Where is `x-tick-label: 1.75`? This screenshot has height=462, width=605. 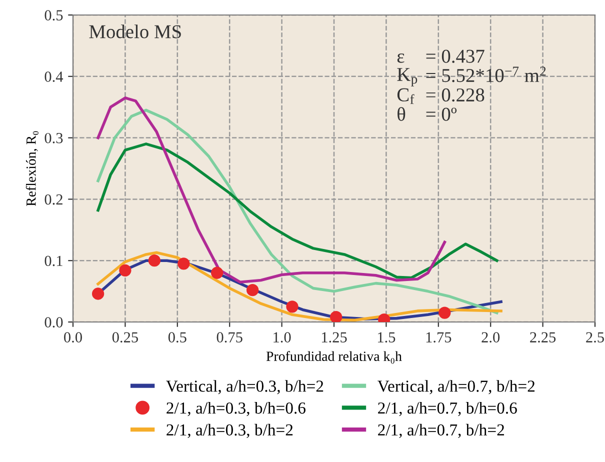 x-tick-label: 1.75 is located at coordinates (439, 337).